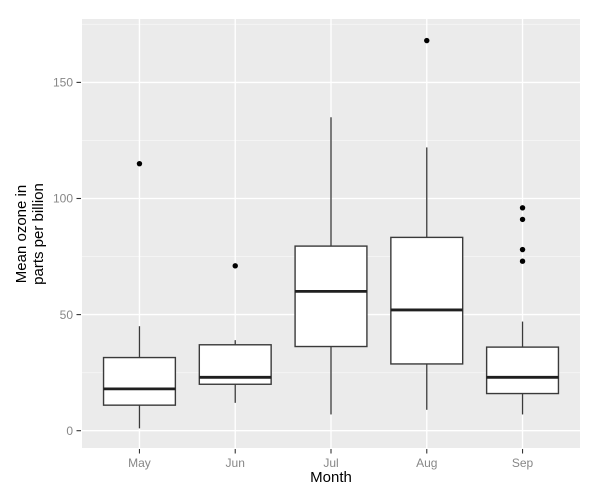 This screenshot has height=500, width=600. What do you see at coordinates (139, 463) in the screenshot?
I see `x-tick-label: May` at bounding box center [139, 463].